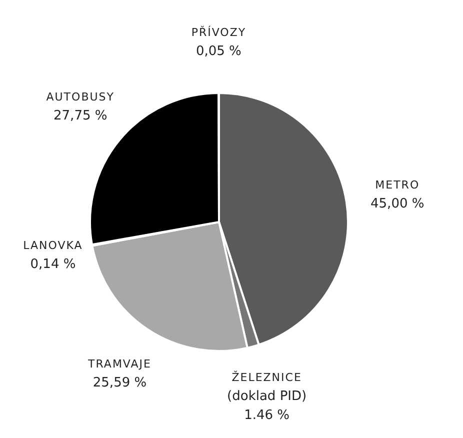  What do you see at coordinates (53, 245) in the screenshot?
I see `slice-label: LANOVKA` at bounding box center [53, 245].